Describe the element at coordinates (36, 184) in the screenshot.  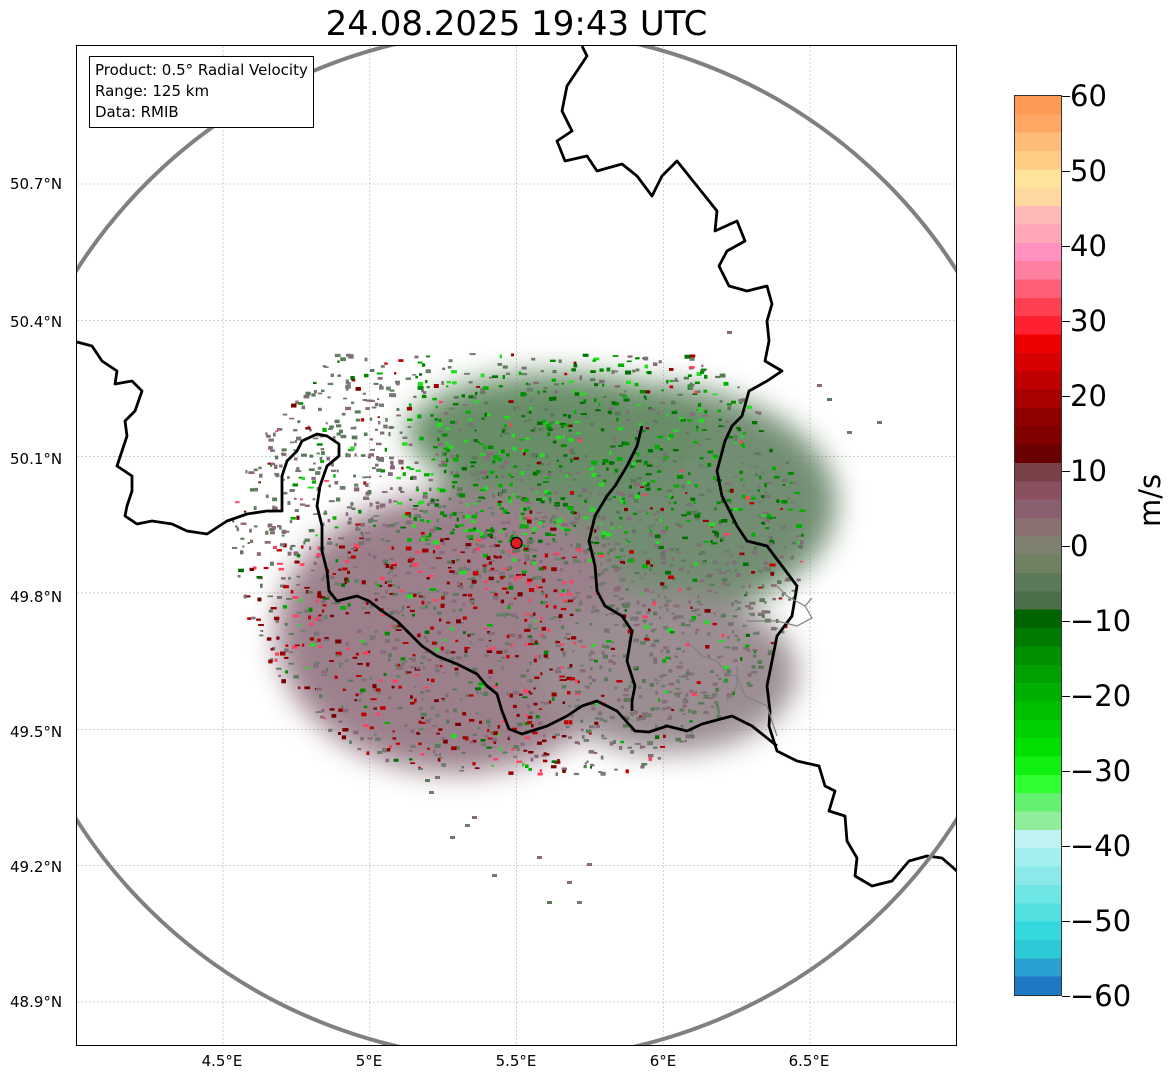
I see `lat-label: 50.7°N` at that location.